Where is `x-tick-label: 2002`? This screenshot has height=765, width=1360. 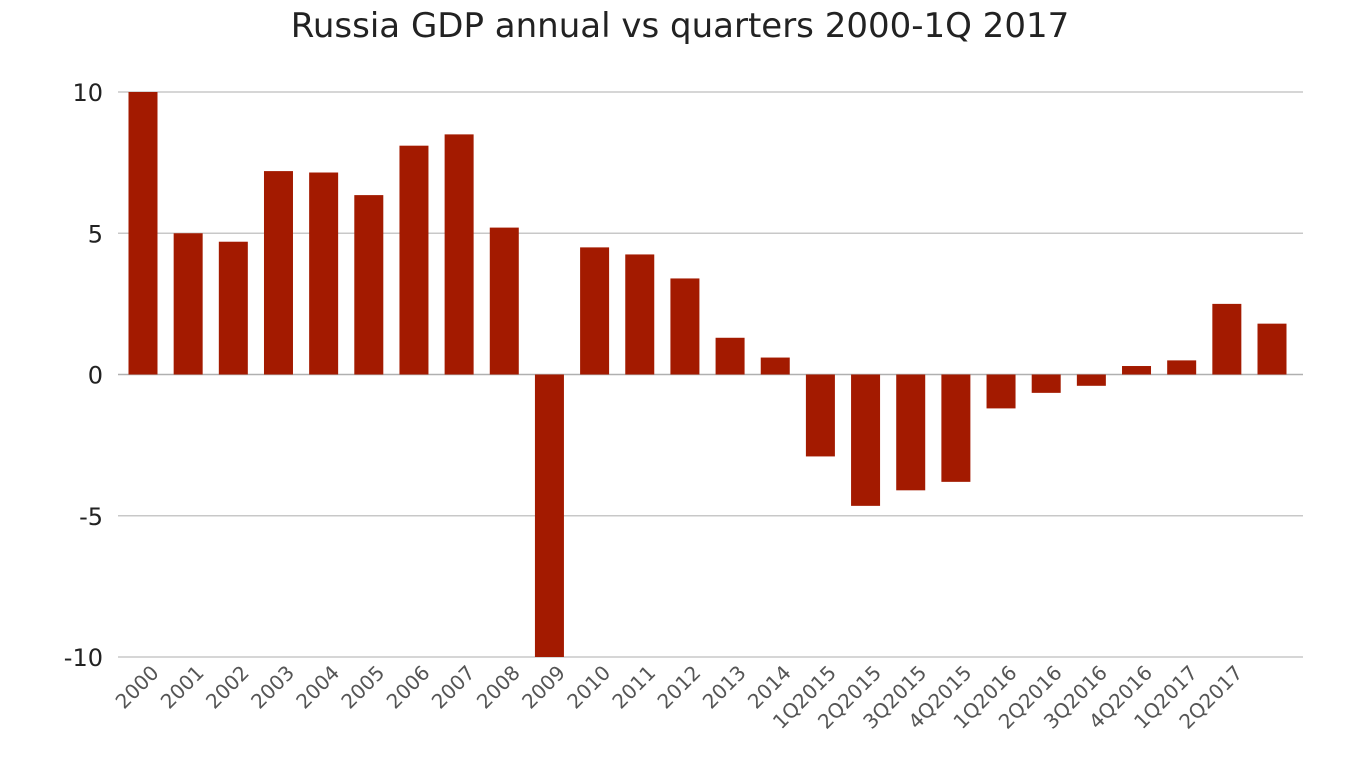 x-tick-label: 2002 is located at coordinates (227, 687).